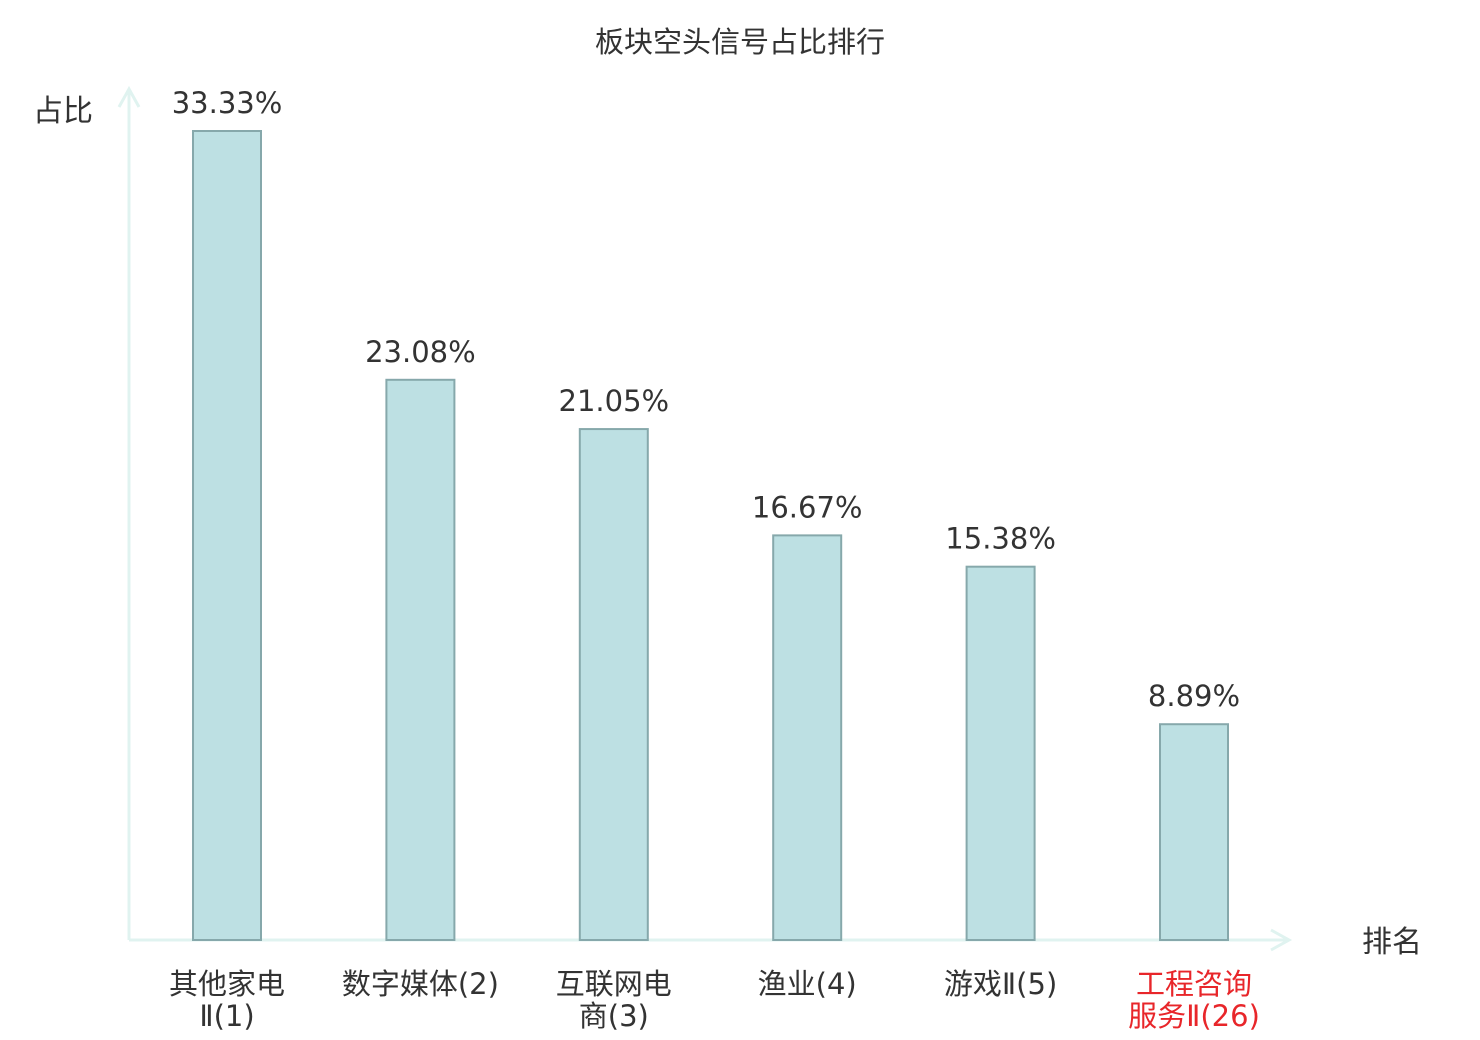  Describe the element at coordinates (614, 1016) in the screenshot. I see `category-tick-label-line: 商(3)` at that location.